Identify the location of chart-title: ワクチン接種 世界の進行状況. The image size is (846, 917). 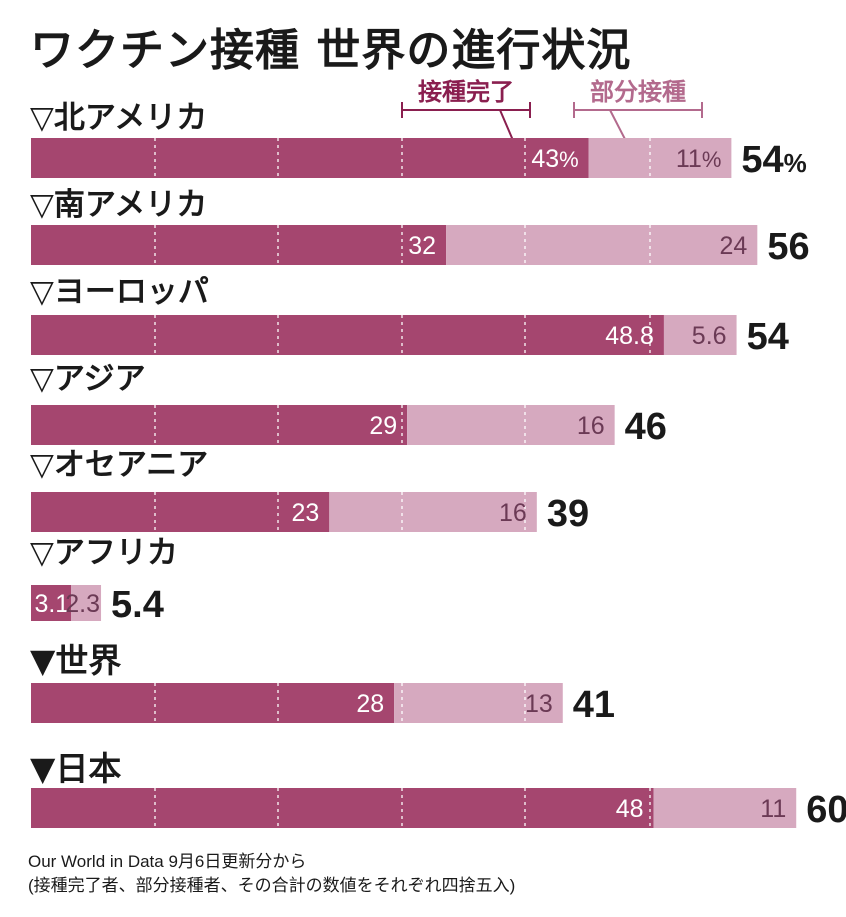
(331, 50).